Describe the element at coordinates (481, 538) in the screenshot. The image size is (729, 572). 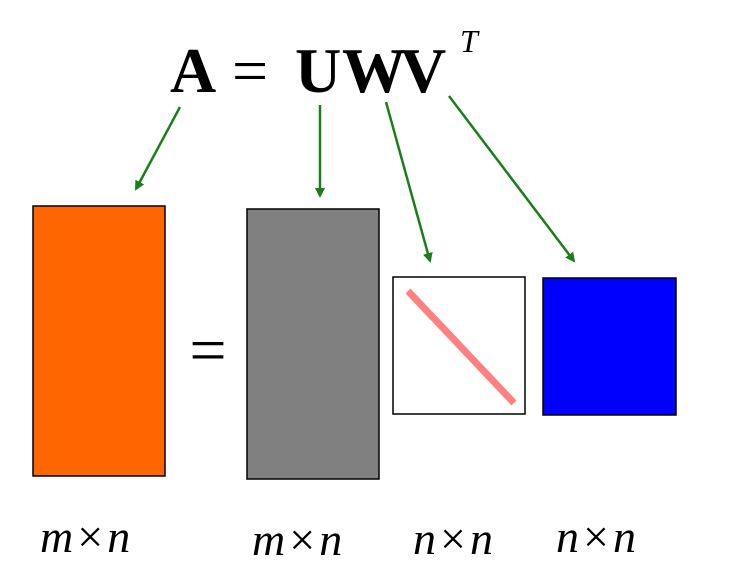
I see `dims-w-cols: n` at that location.